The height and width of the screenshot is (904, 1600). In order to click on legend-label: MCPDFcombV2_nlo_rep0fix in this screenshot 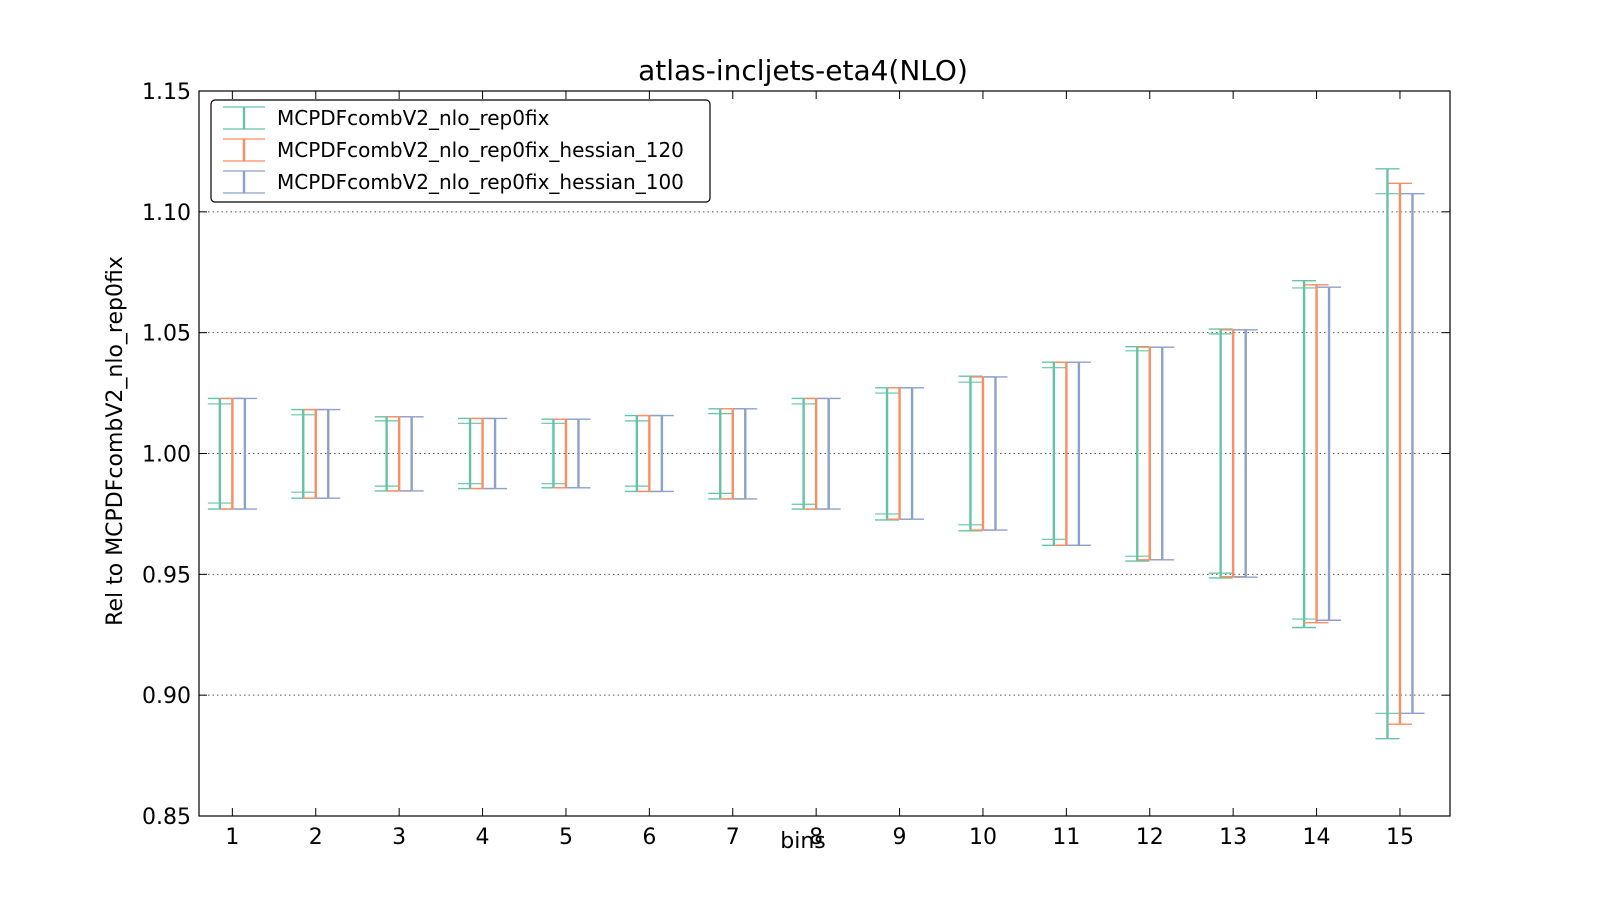, I will do `click(413, 118)`.